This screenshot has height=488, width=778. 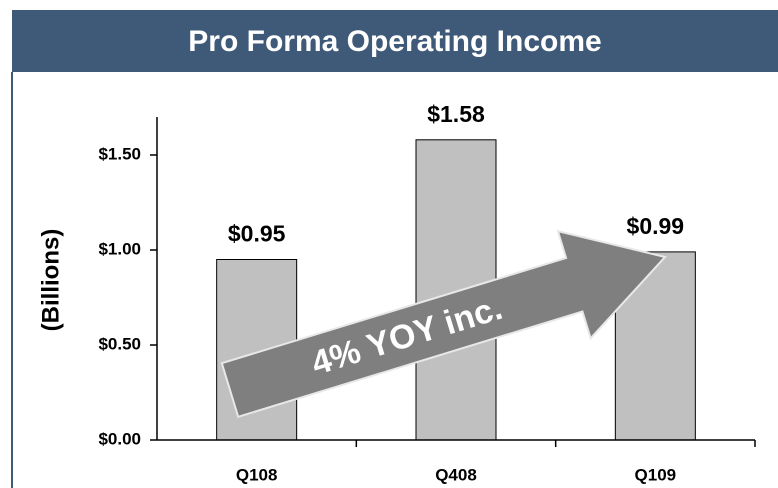 I want to click on y-axis-label: (Billions), so click(x=50, y=280).